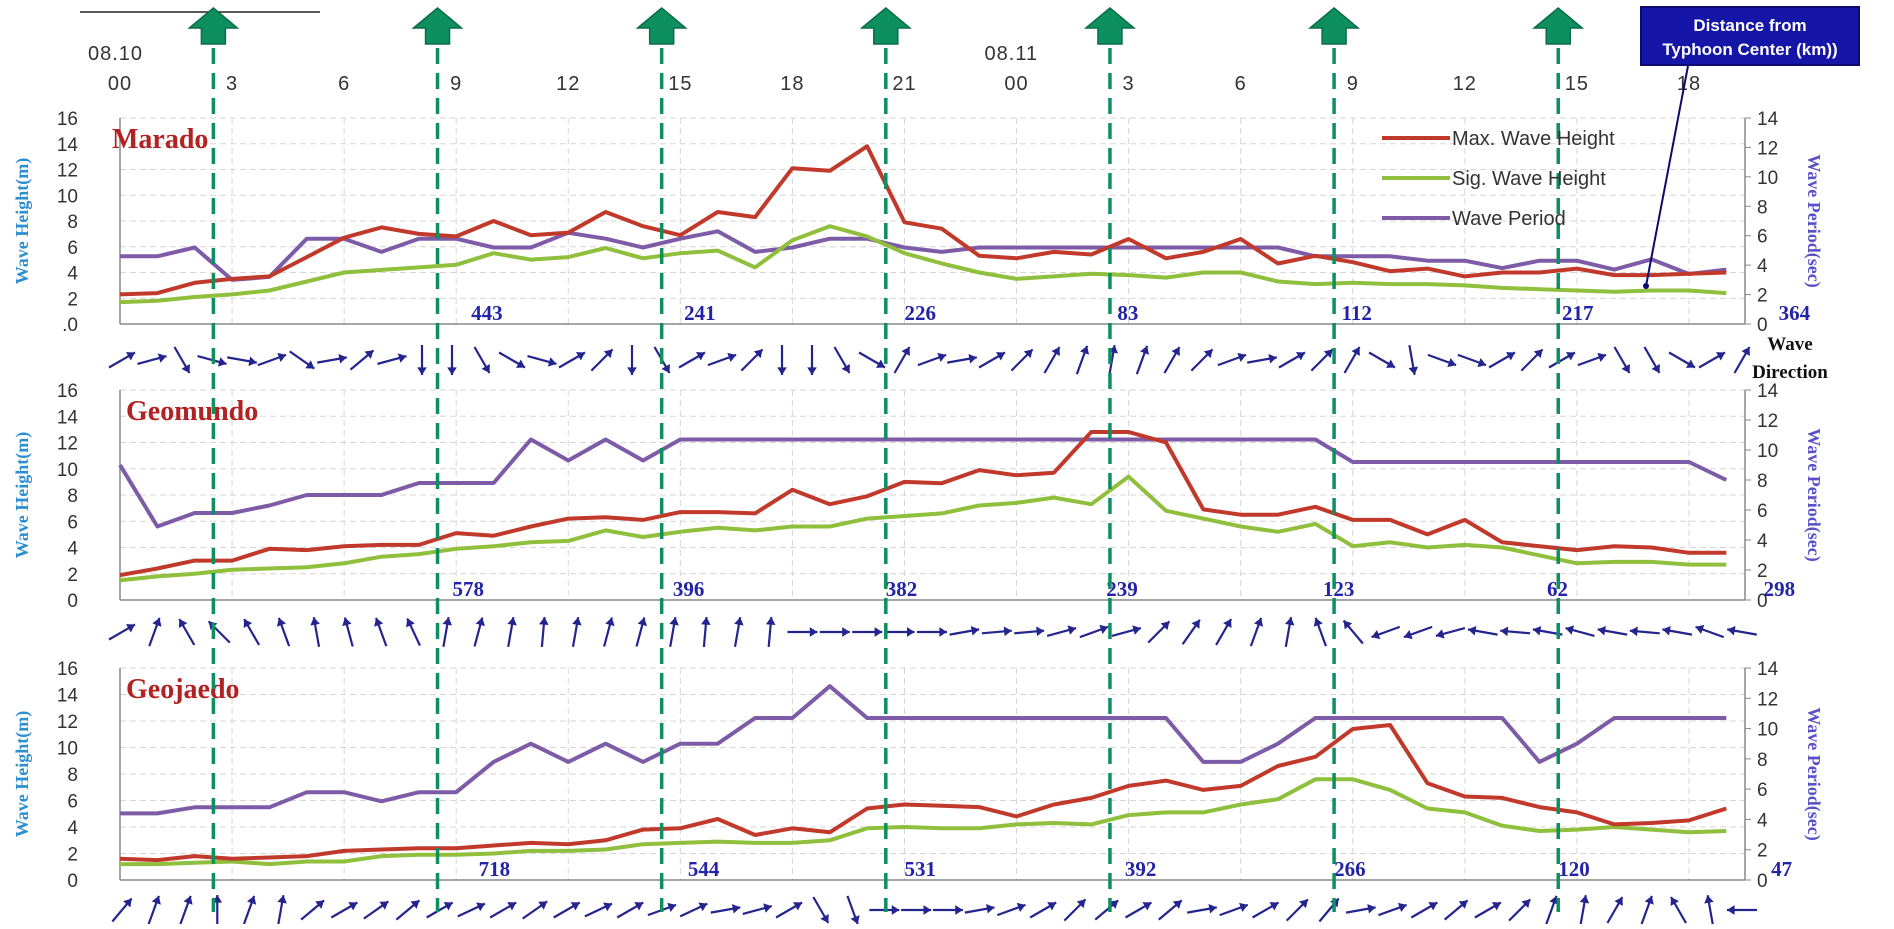 The width and height of the screenshot is (1894, 929). What do you see at coordinates (923, 220) in the screenshot?
I see `series-line-max-wave-height` at bounding box center [923, 220].